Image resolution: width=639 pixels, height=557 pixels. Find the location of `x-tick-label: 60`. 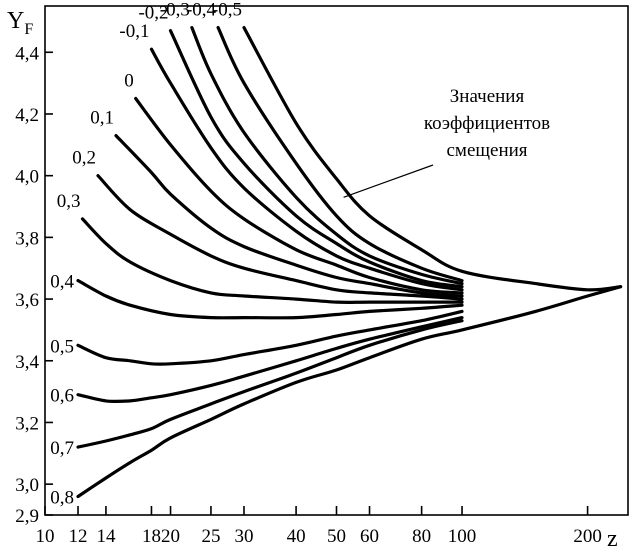

x-tick-label: 60 is located at coordinates (369, 536).